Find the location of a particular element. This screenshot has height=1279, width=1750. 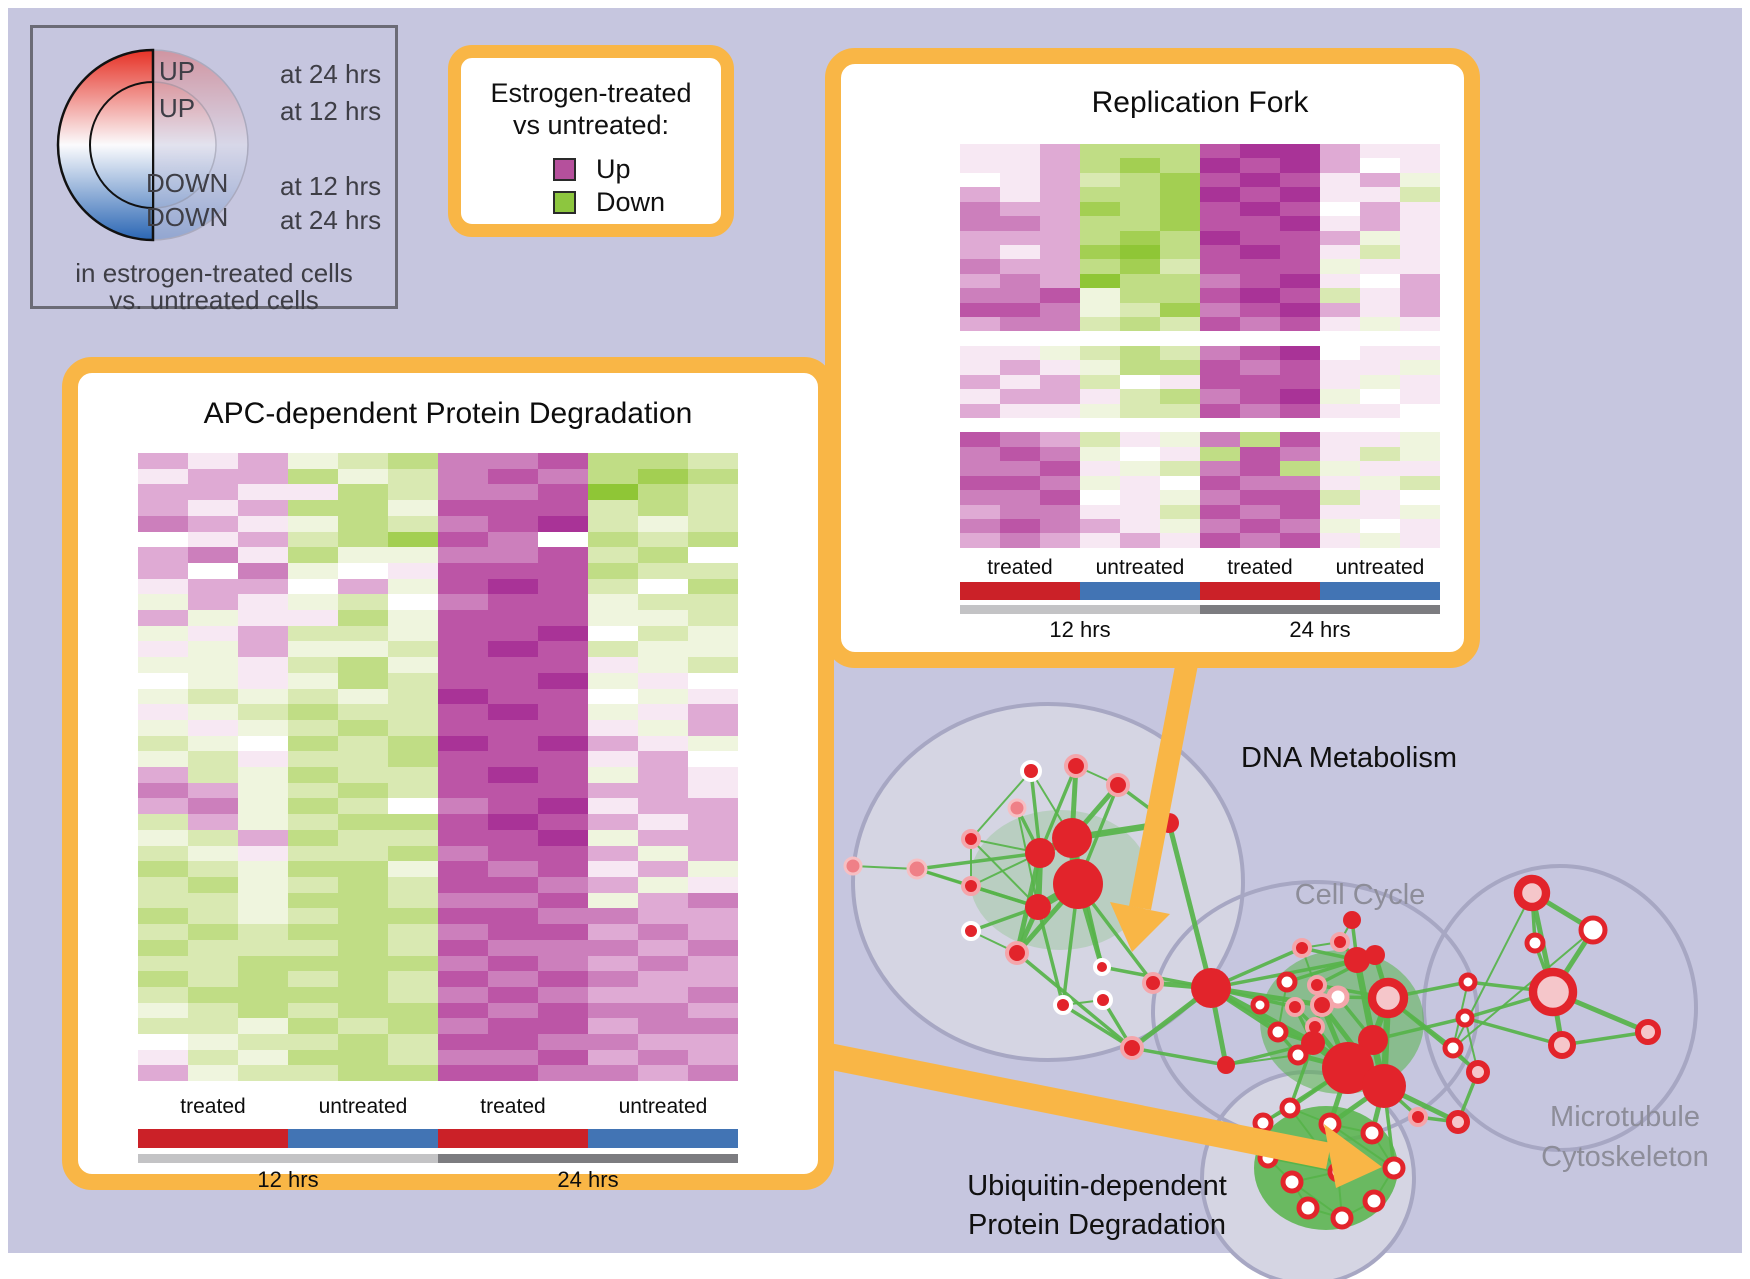

microtubule-label-line2: Cytoskeleton is located at coordinates (1625, 1157).